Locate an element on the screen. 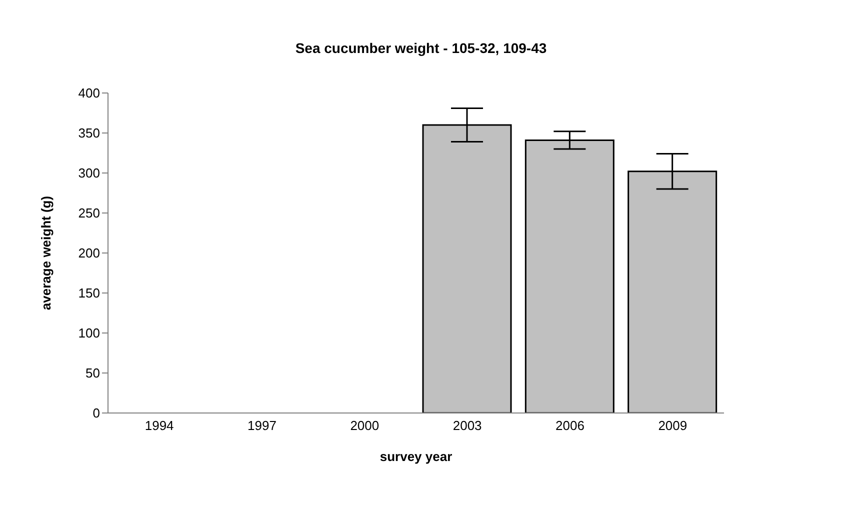 This screenshot has width=842, height=511. x-axis-title: survey year is located at coordinates (416, 456).